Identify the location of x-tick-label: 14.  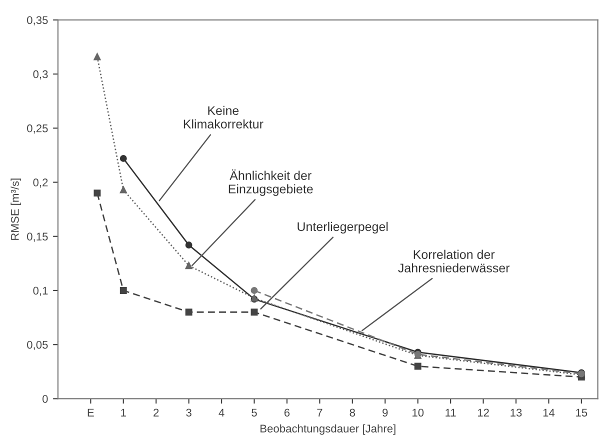
(549, 412).